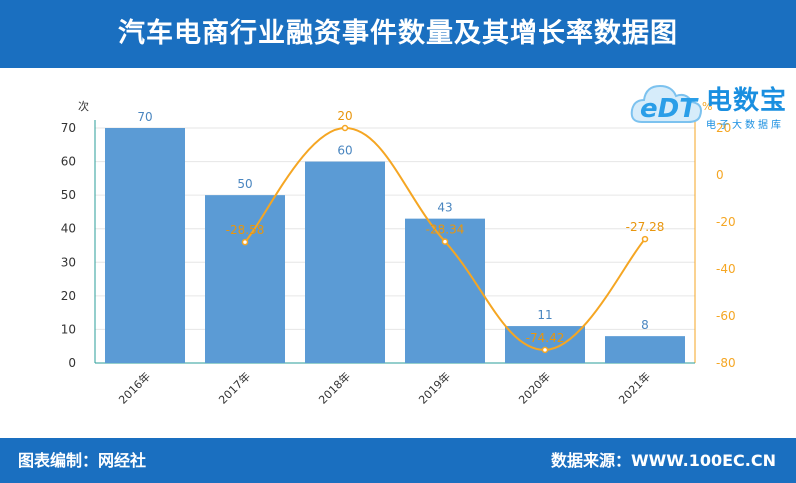 The width and height of the screenshot is (796, 483). I want to click on logo: eDT 电数宝 电子大数据库, so click(711, 105).